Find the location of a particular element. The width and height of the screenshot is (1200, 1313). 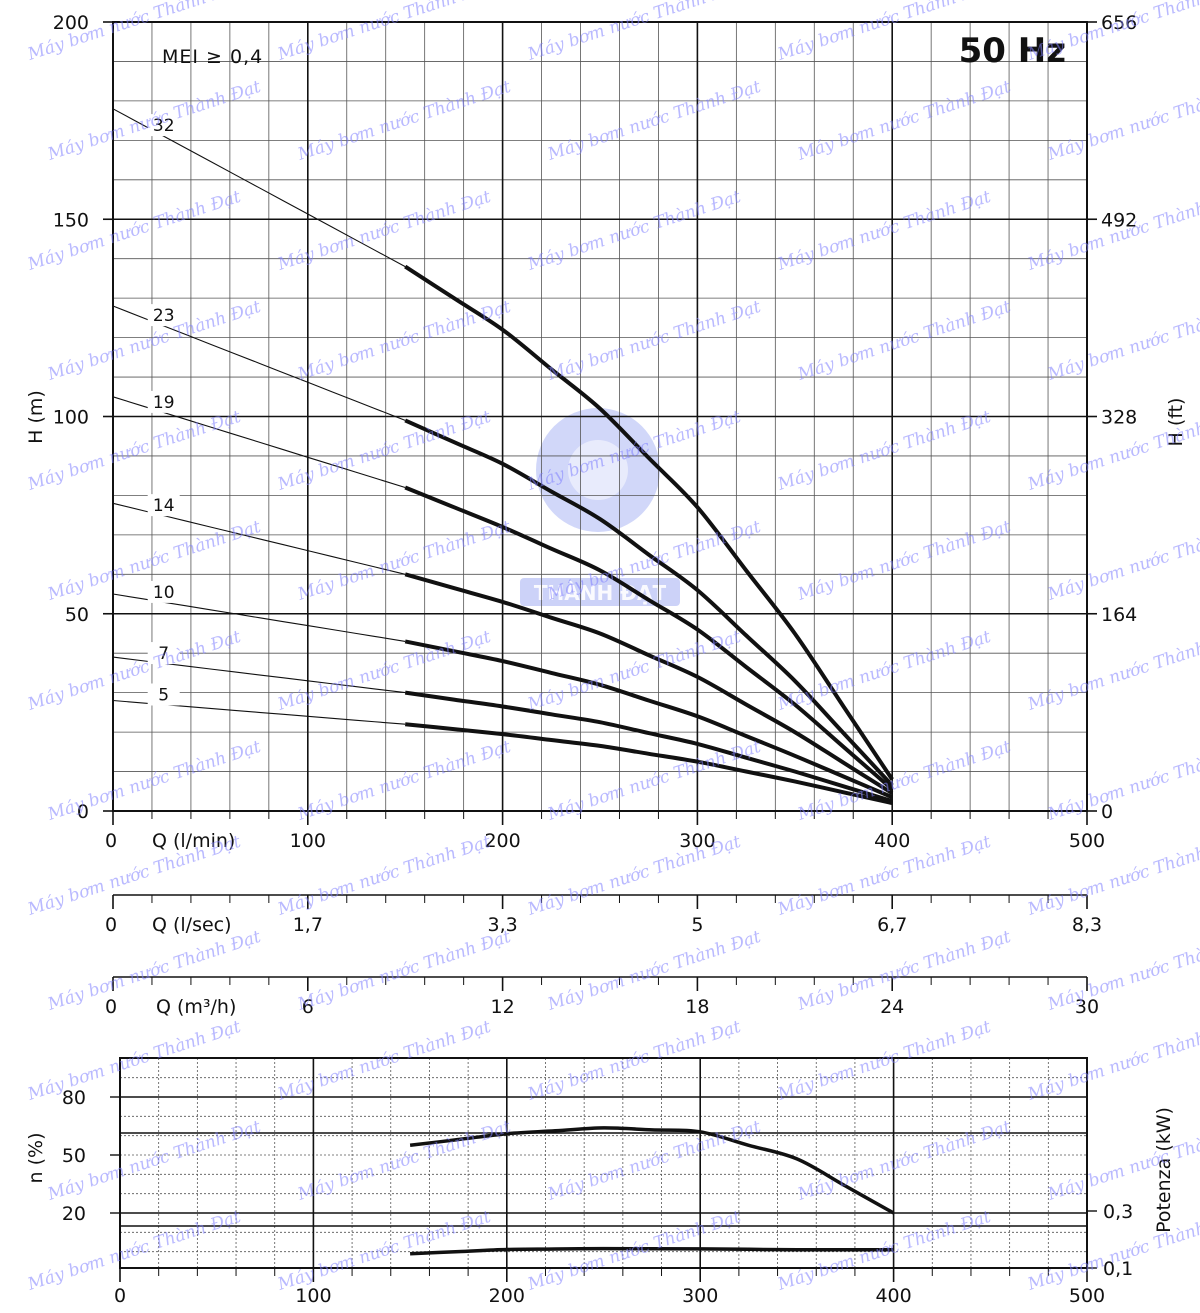

flow-axis-tick-label: 3,3 is located at coordinates (502, 925).